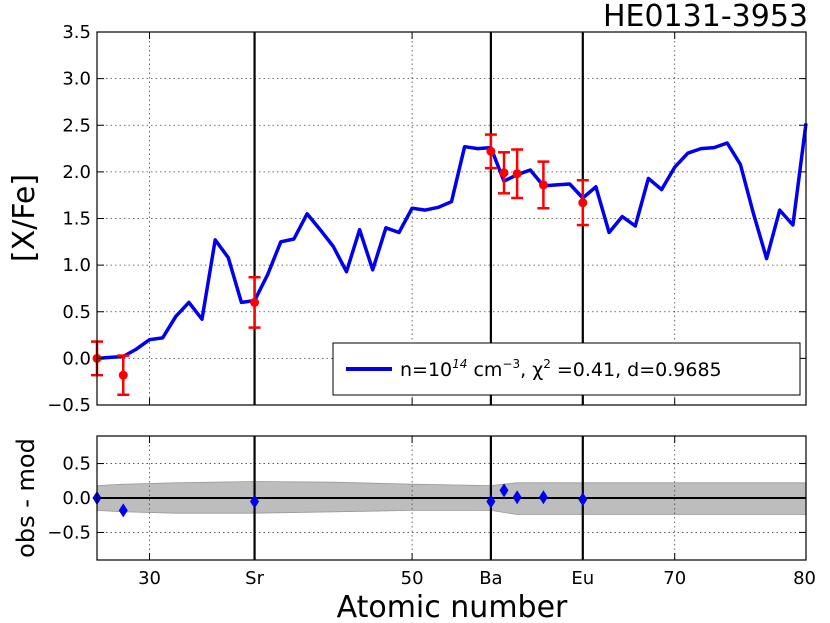 The image size is (830, 623). Describe the element at coordinates (561, 369) in the screenshot. I see `legend-label: n=1014 cm−3, χ2 =0.41, d=0.9685` at that location.